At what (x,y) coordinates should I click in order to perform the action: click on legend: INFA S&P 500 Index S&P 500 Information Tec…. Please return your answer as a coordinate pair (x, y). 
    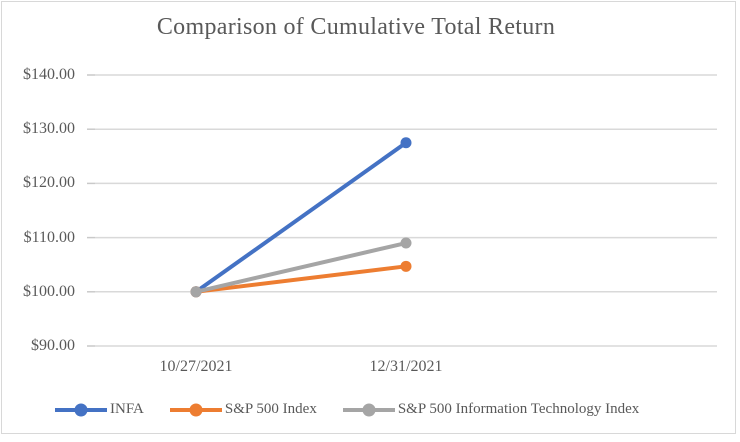
    Looking at the image, I should click on (347, 409).